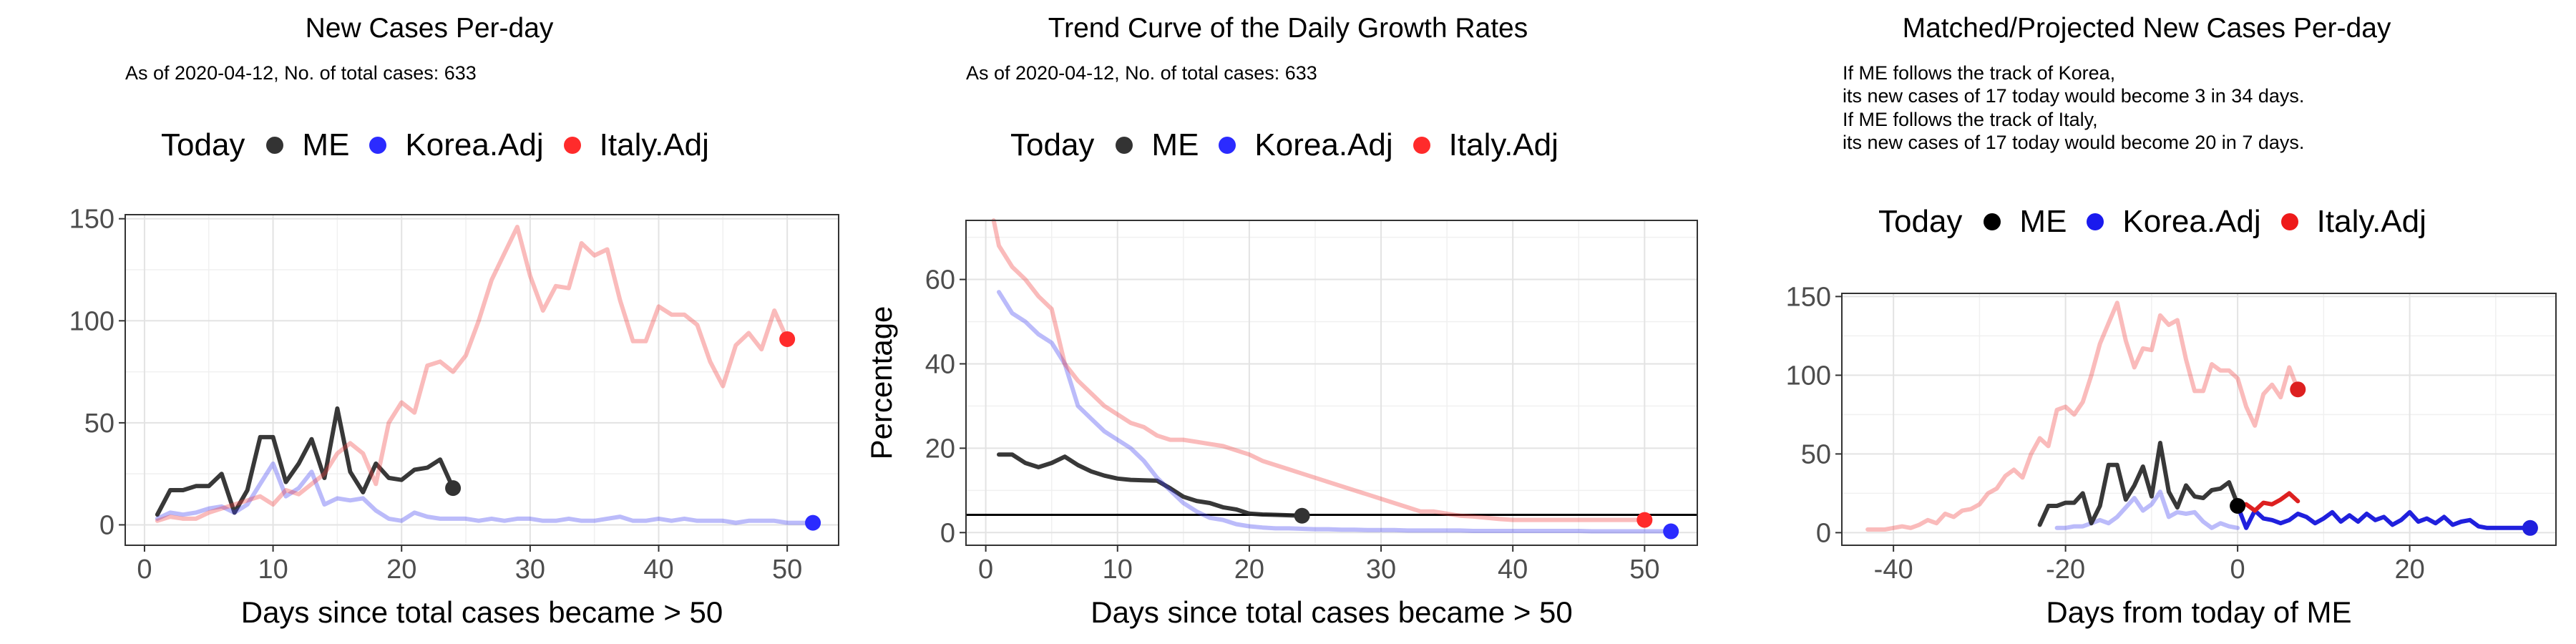 This screenshot has width=2576, height=644. Describe the element at coordinates (940, 364) in the screenshot. I see `y-tick-label: 40` at that location.